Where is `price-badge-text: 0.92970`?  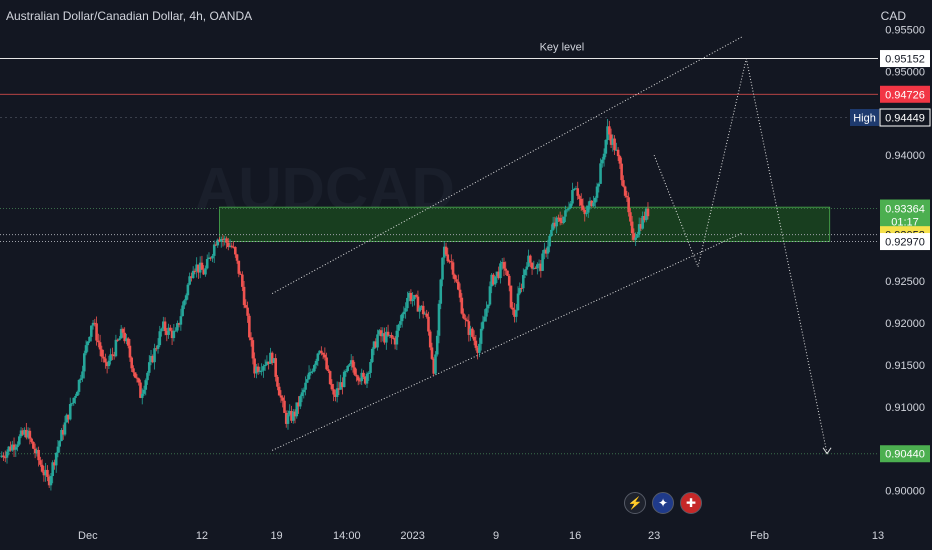
price-badge-text: 0.92970 is located at coordinates (905, 243).